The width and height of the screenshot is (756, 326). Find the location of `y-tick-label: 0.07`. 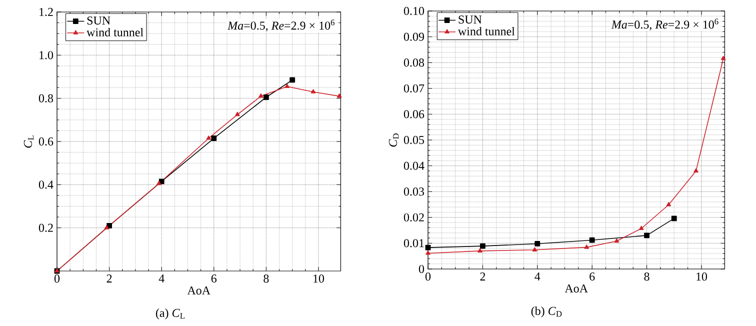

y-tick-label: 0.07 is located at coordinates (414, 88).